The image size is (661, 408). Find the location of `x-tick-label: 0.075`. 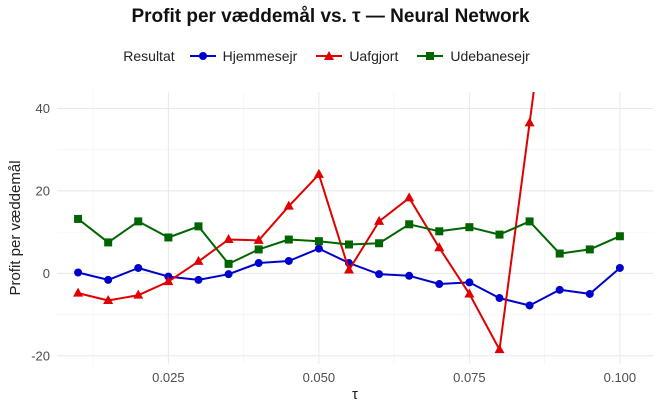

x-tick-label: 0.075 is located at coordinates (469, 377).